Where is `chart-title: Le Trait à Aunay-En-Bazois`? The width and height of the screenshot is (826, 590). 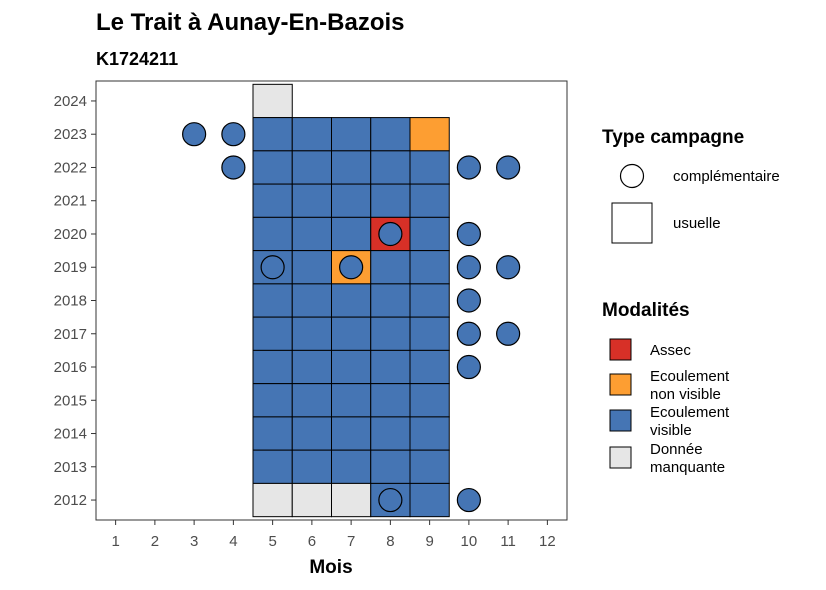 chart-title: Le Trait à Aunay-En-Bazois is located at coordinates (250, 22).